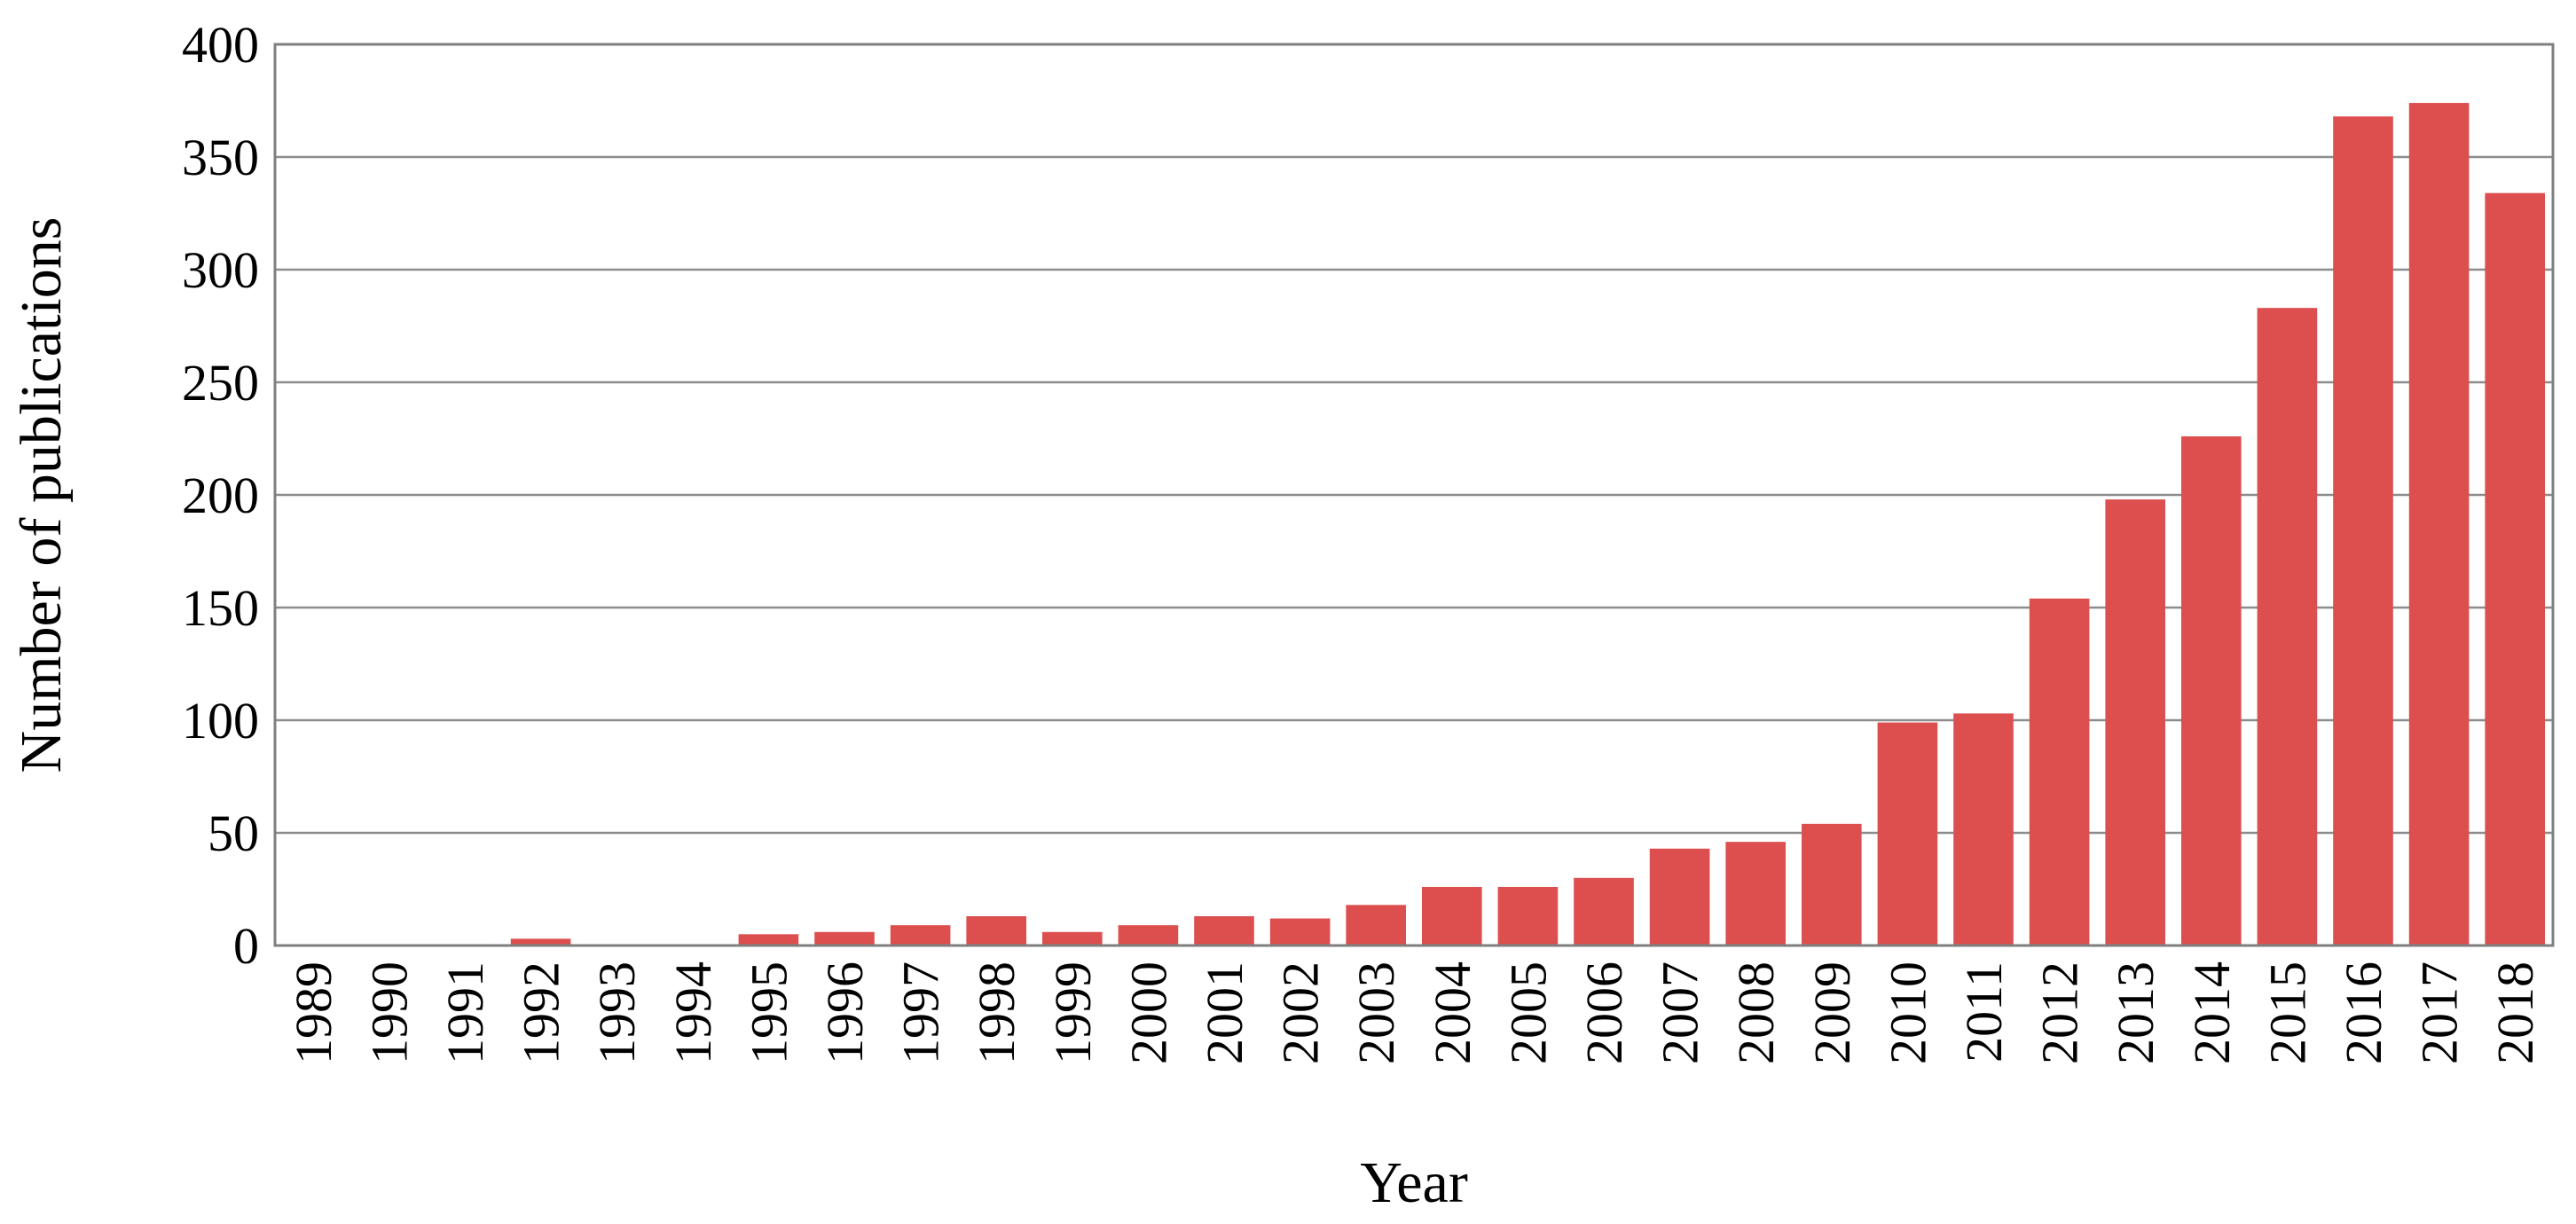  What do you see at coordinates (1756, 1012) in the screenshot?
I see `x-tick-label-2008: 2008` at bounding box center [1756, 1012].